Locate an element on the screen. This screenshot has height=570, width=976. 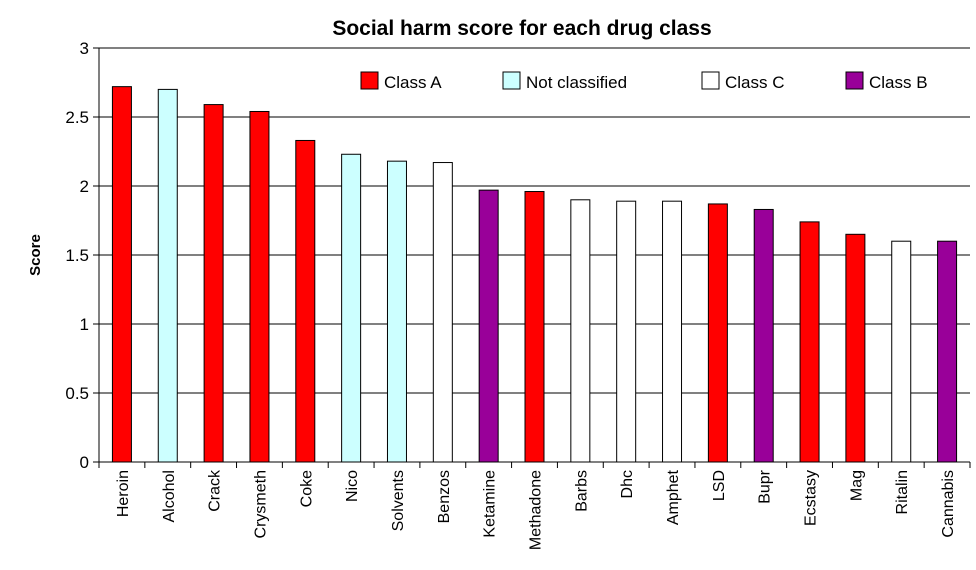
bar-ketamine is located at coordinates (488, 326).